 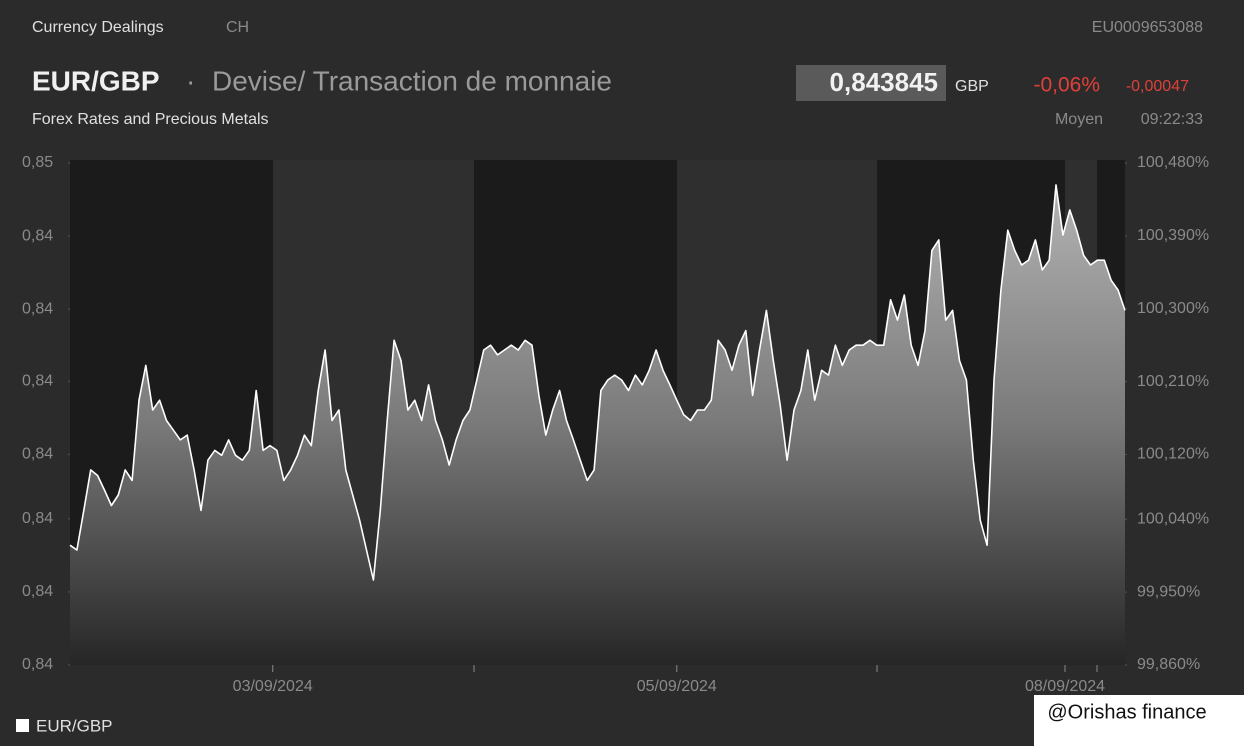 I want to click on symbol: EUR/GBP, so click(x=96, y=80).